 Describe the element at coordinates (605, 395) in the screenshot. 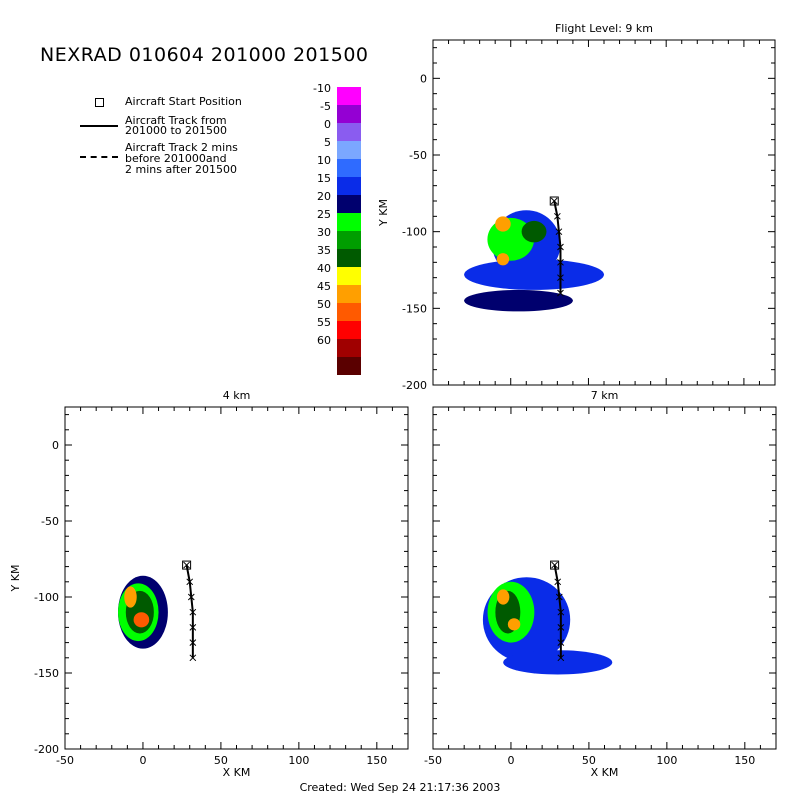

I see `panel-title: 7 km` at that location.